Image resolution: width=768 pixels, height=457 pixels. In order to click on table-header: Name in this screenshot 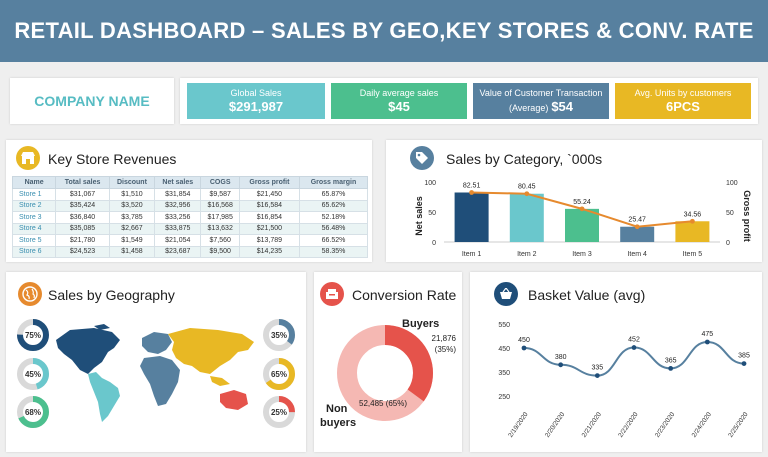, I will do `click(34, 182)`.